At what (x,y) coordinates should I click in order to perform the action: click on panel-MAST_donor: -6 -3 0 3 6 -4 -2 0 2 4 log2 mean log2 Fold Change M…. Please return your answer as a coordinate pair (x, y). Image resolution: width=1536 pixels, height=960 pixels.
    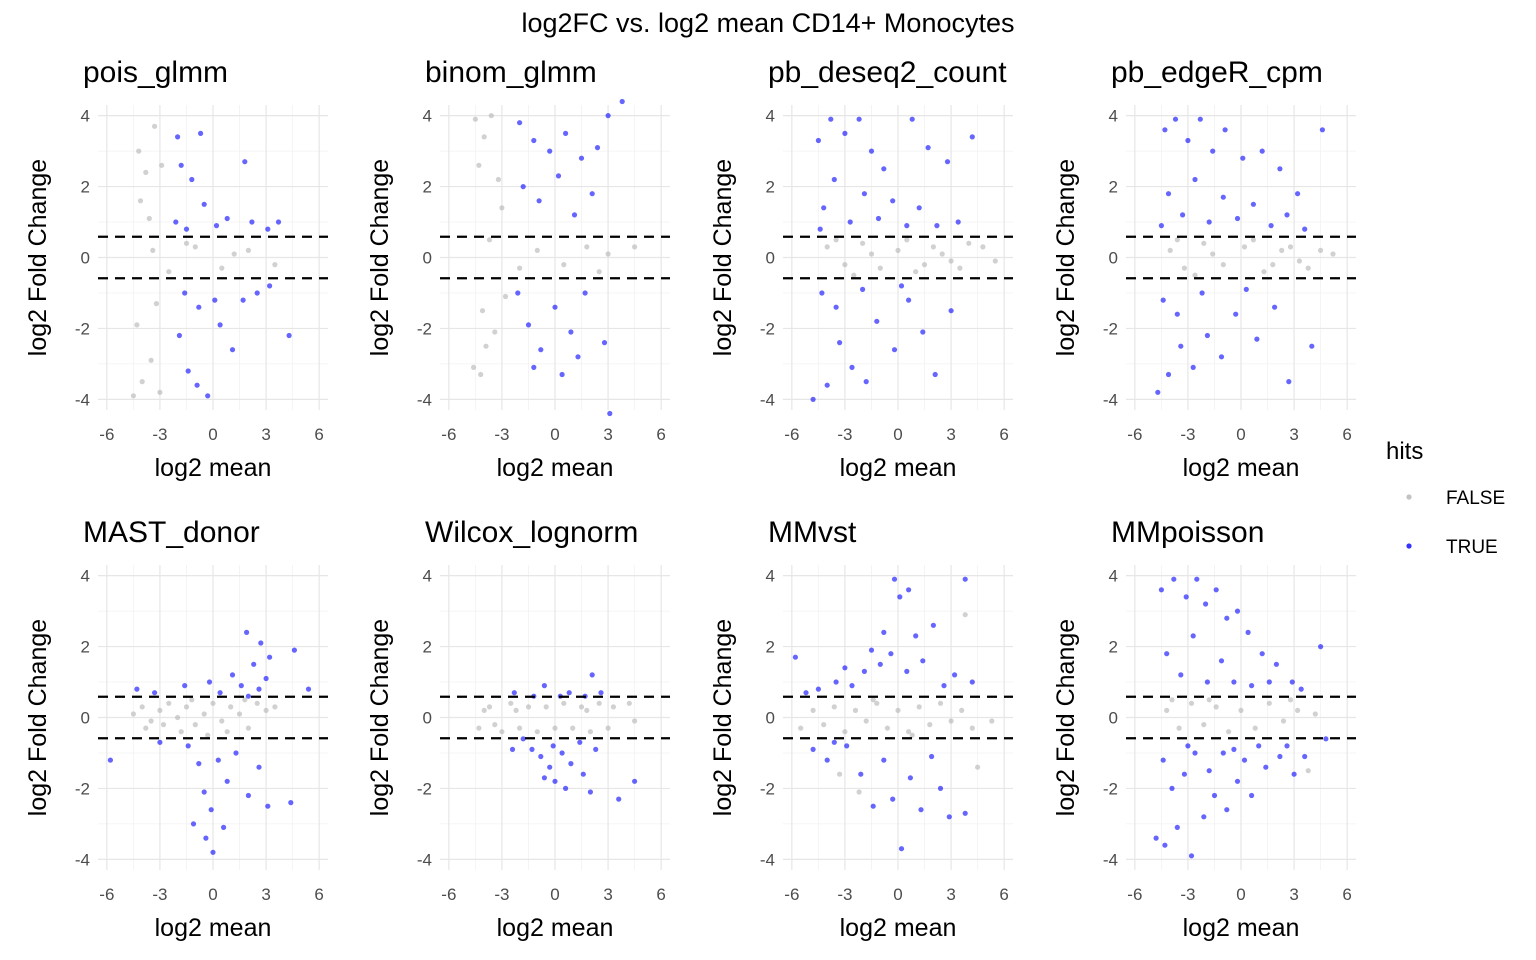
    Looking at the image, I should click on (176, 729).